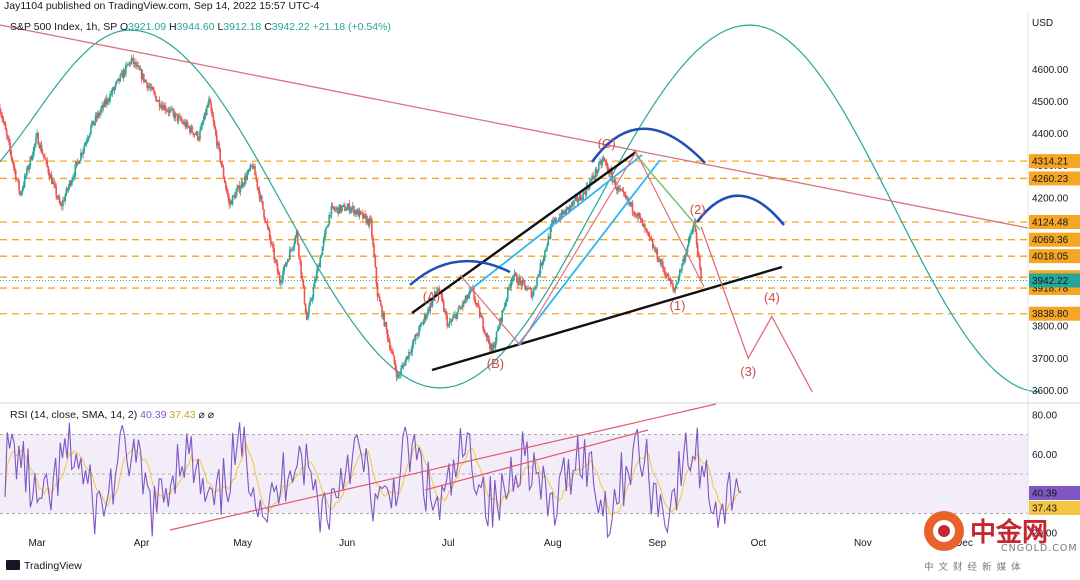 The width and height of the screenshot is (1080, 580). I want to click on rsi-tick-label: 60.00, so click(1044, 455).